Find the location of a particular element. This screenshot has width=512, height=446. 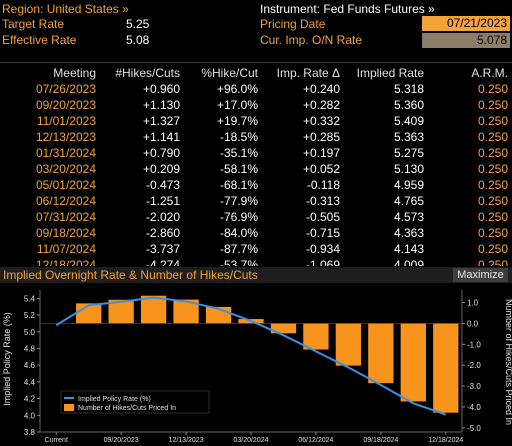

table-row: 12/18/2024 -4.274 -53.7% -1.069 4.009 0.250 is located at coordinates (256, 264).